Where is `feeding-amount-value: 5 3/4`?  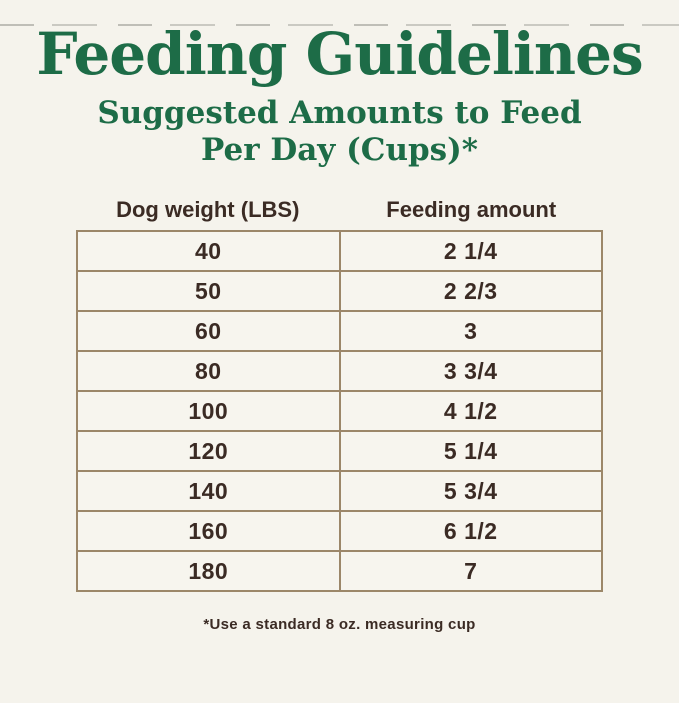 feeding-amount-value: 5 3/4 is located at coordinates (470, 491).